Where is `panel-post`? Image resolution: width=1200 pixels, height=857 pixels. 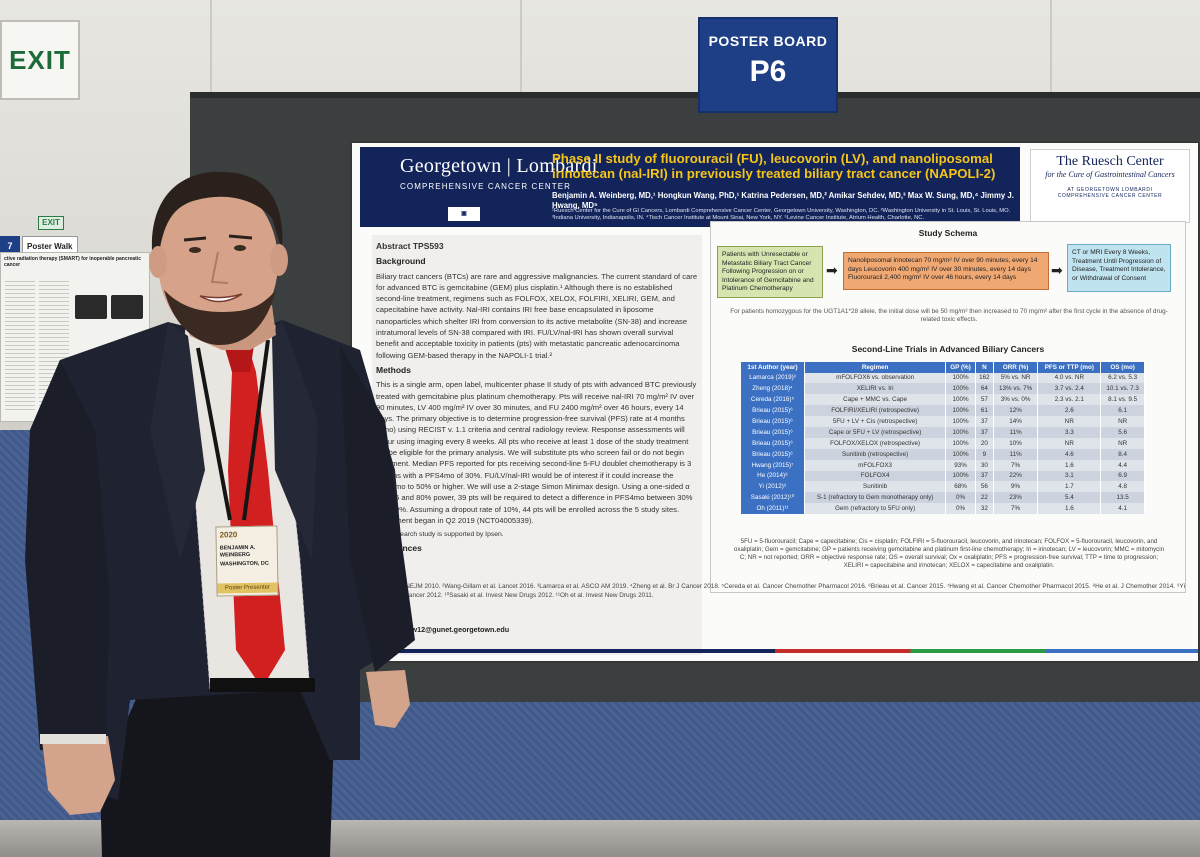 panel-post is located at coordinates (351, 680).